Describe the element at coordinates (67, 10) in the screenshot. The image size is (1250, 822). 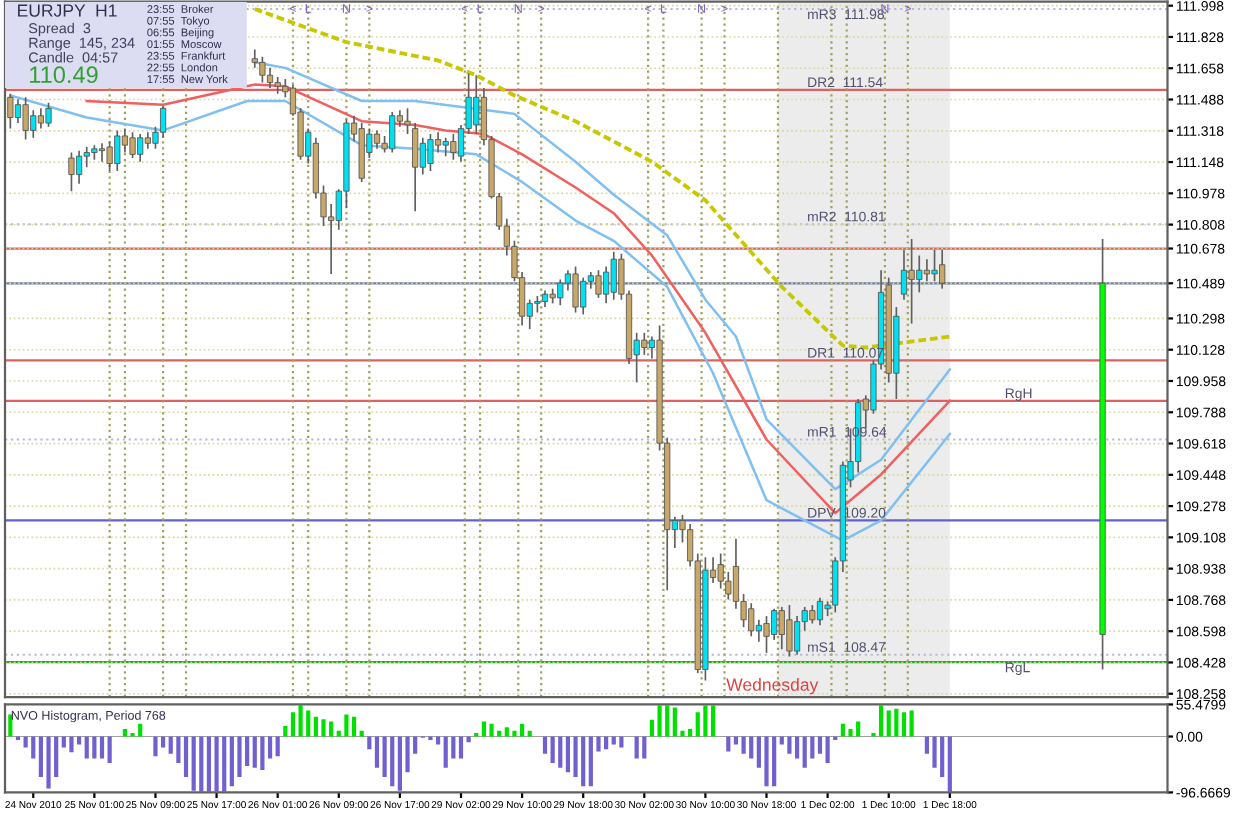
I see `chart-title: EURJPY H1` at that location.